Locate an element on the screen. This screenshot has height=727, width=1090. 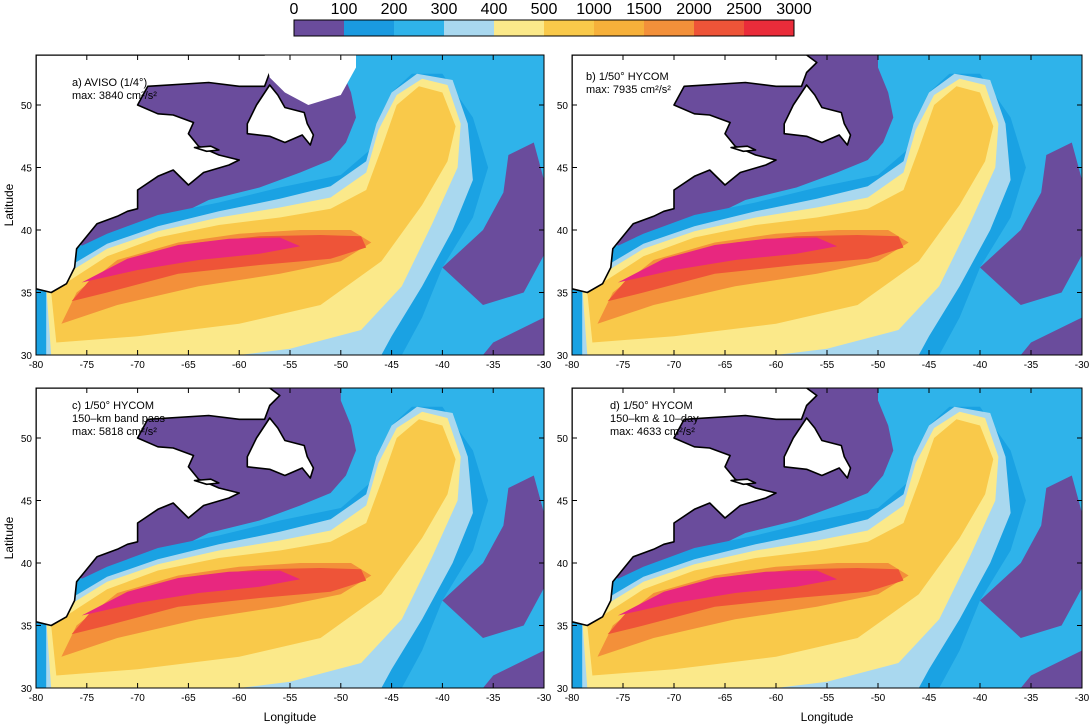
colorbar-label: 300 is located at coordinates (444, 9).